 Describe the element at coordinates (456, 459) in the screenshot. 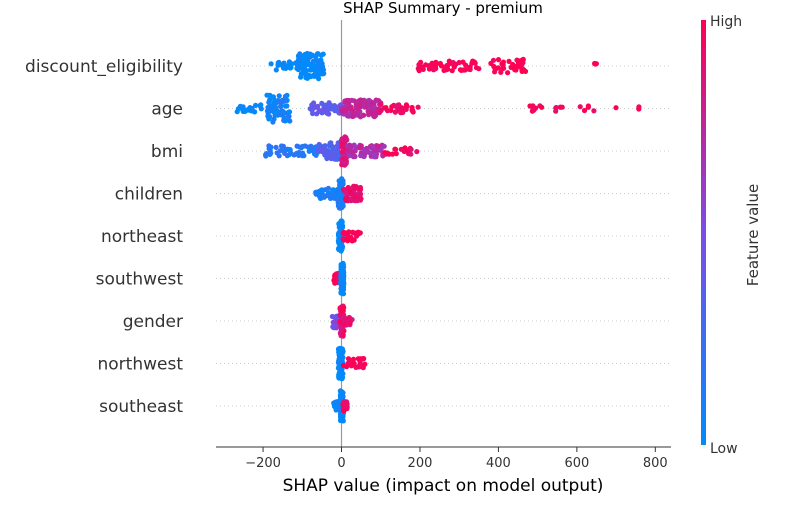

I see `x-axis-ticks: −200 0 200 400 600 800` at that location.